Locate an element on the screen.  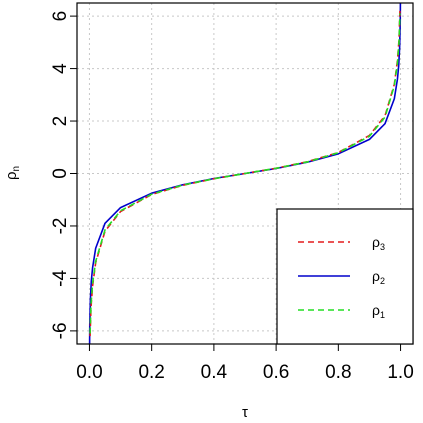
y-axis-label-sub: n is located at coordinates (16, 169).